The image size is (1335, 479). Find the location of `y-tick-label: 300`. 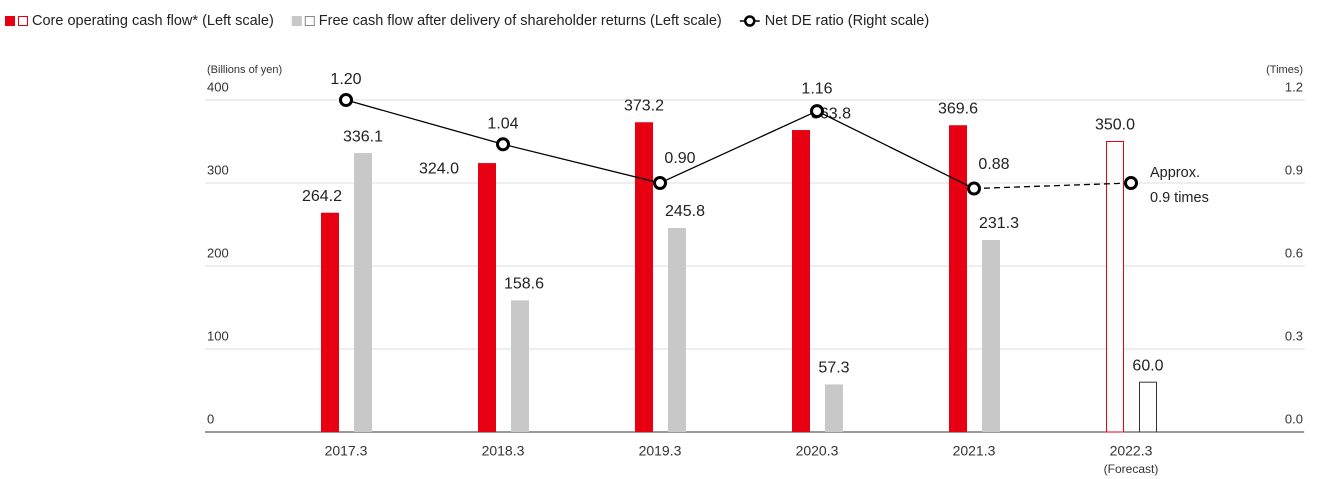

y-tick-label: 300 is located at coordinates (218, 169).